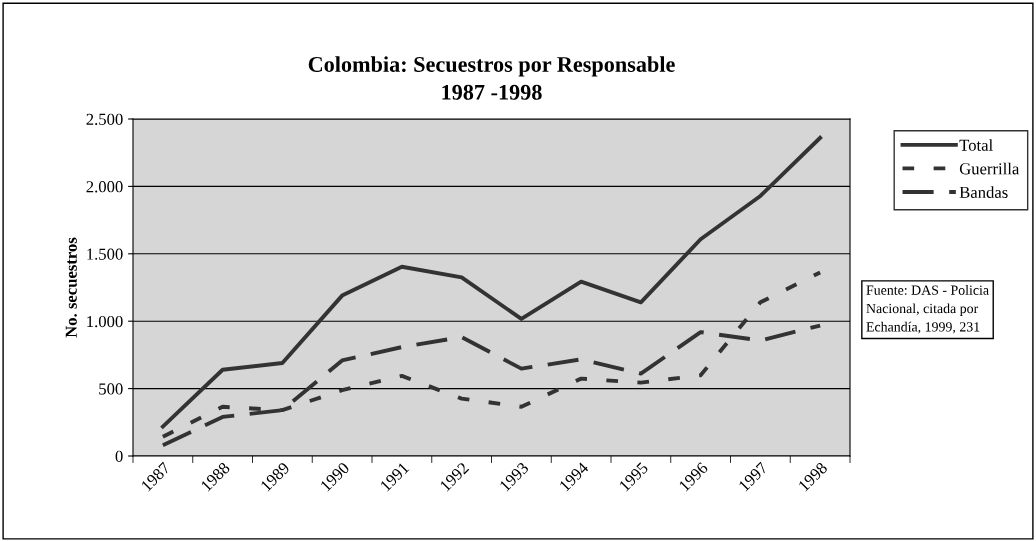  I want to click on y-tick-label: 0, so click(119, 456).